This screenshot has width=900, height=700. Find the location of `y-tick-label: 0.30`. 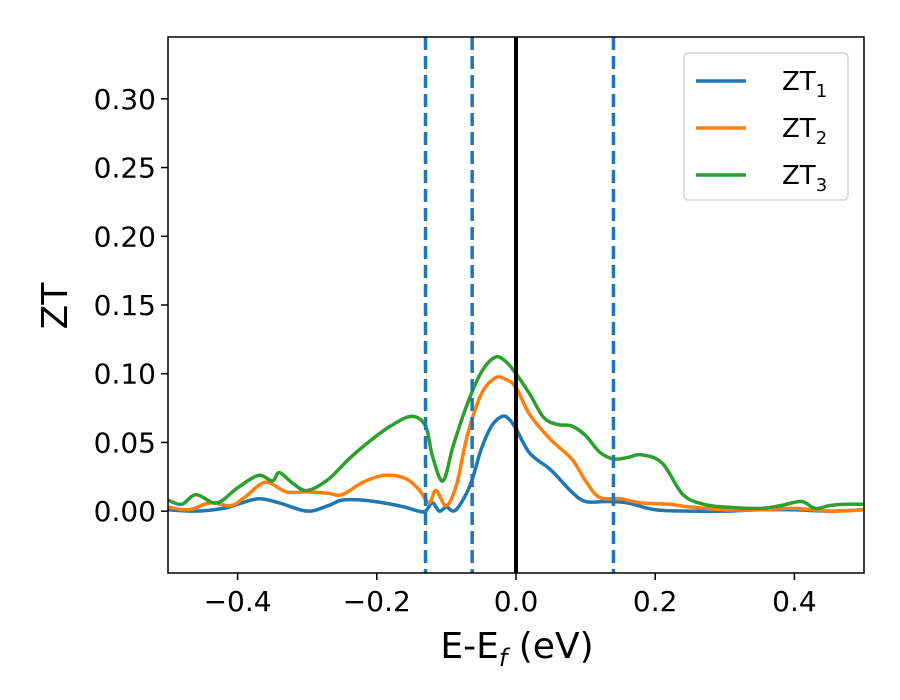

y-tick-label: 0.30 is located at coordinates (125, 99).